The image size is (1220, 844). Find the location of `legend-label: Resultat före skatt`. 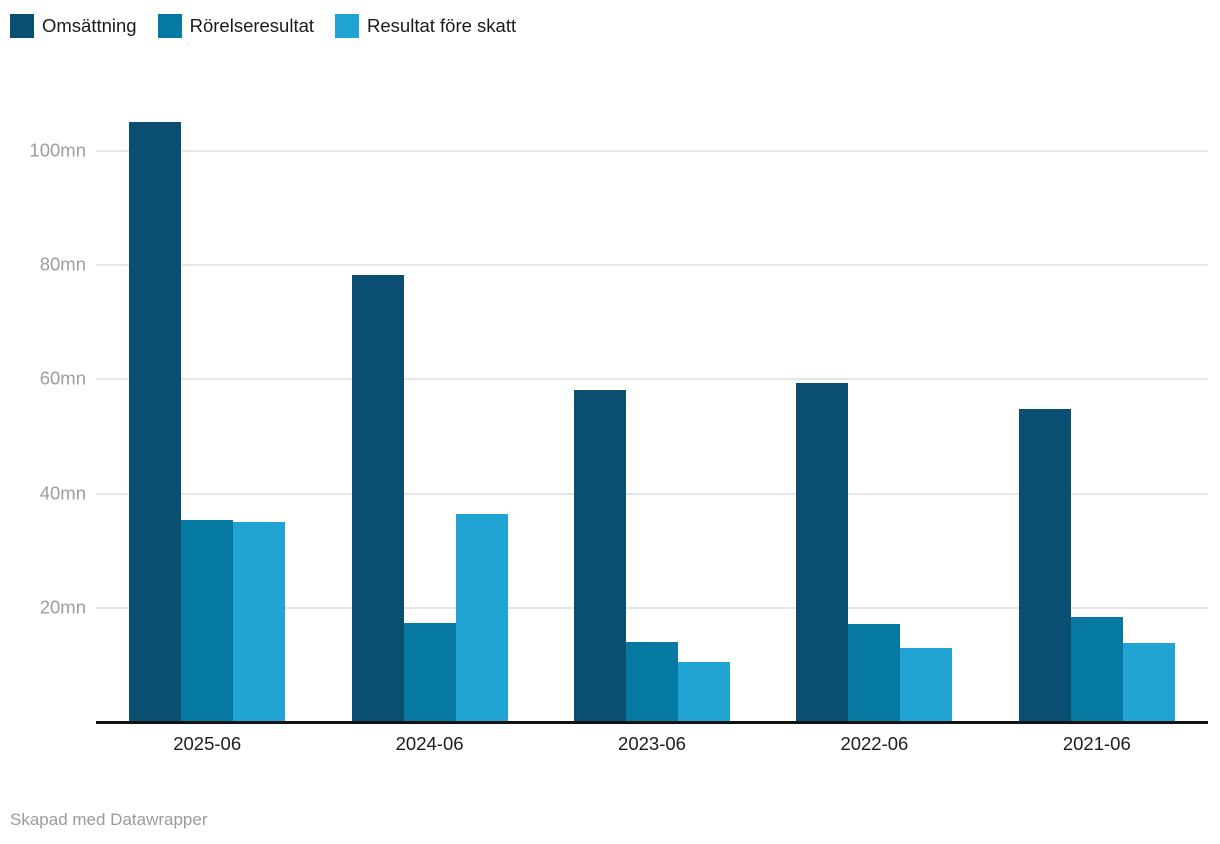

legend-label: Resultat före skatt is located at coordinates (442, 25).